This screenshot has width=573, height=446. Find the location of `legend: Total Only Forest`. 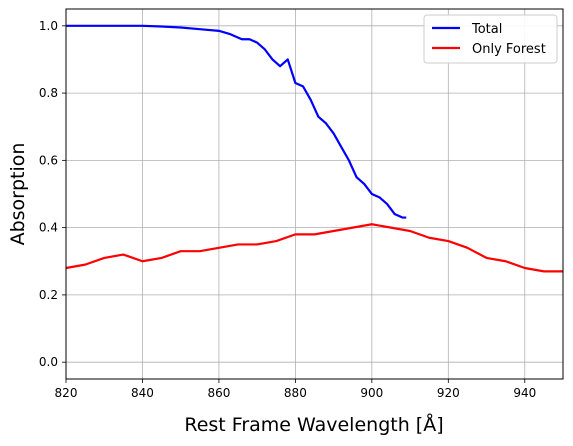

legend: Total Only Forest is located at coordinates (490, 39).